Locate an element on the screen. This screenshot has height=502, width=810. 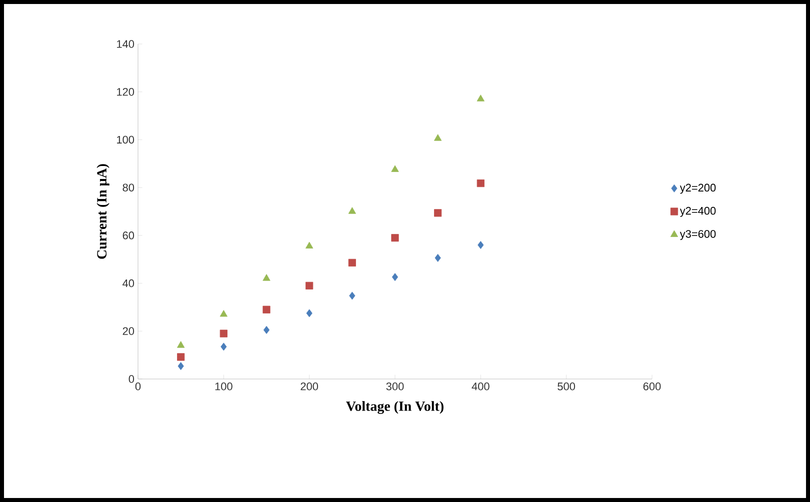
y-tick-label: 40 is located at coordinates (128, 283).